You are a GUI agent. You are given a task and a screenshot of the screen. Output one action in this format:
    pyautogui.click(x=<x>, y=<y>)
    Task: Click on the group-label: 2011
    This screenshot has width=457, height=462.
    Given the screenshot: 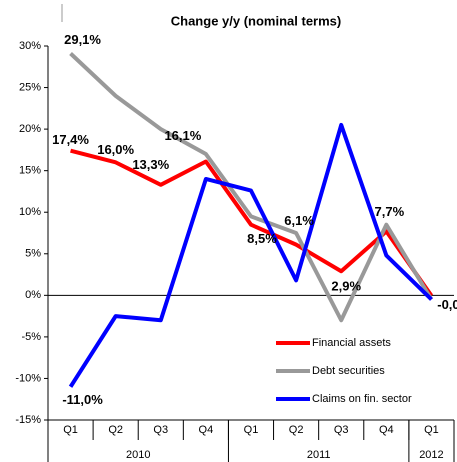 What is the action you would take?
    pyautogui.click(x=319, y=455)
    